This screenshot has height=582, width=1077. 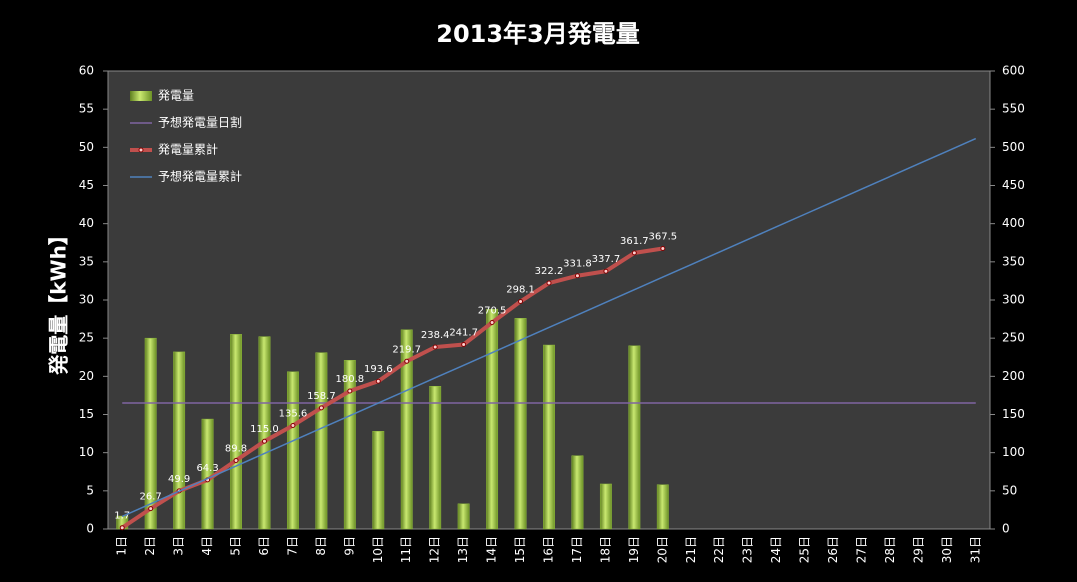 I want to click on y-tick-label: 0, so click(x=90, y=529).